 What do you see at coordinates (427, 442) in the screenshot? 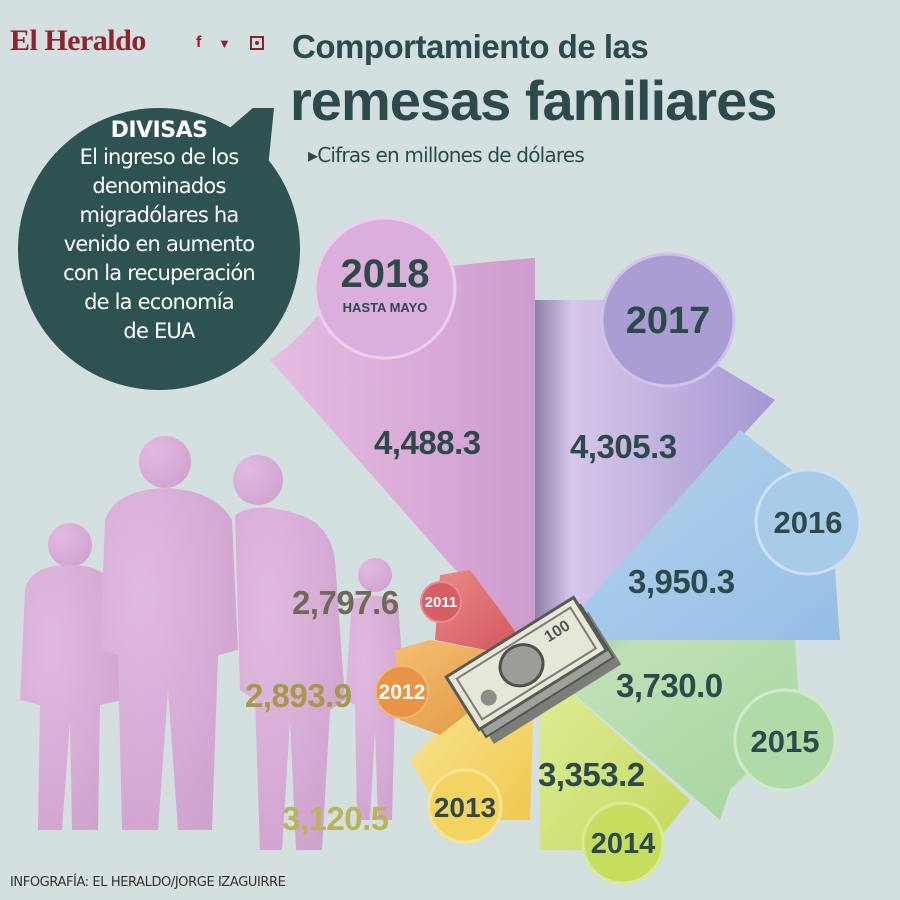
I see `value-2018: 4,488.3` at bounding box center [427, 442].